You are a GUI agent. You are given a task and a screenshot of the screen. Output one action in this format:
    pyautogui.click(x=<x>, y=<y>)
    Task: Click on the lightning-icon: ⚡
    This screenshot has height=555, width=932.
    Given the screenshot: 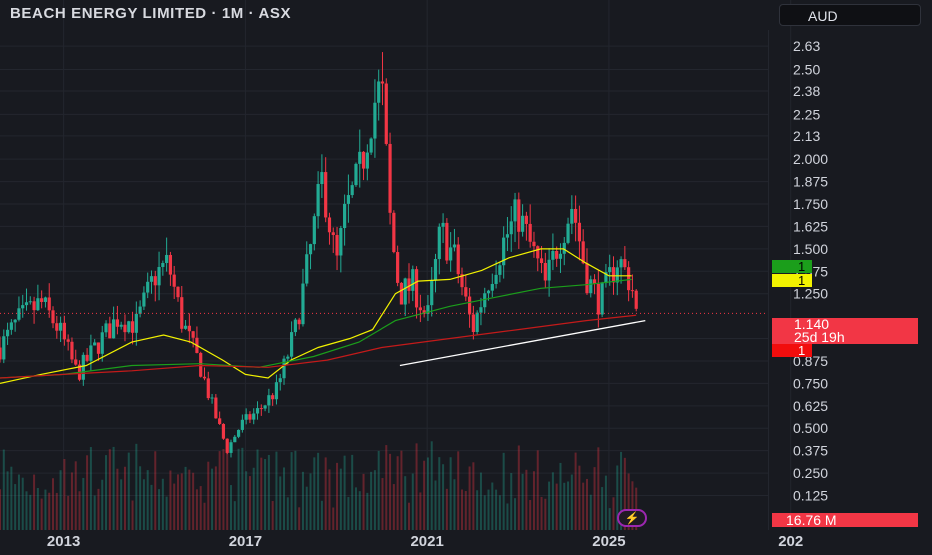 What is the action you would take?
    pyautogui.click(x=632, y=518)
    